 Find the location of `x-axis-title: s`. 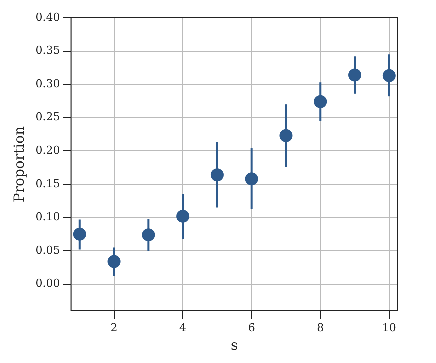

x-axis-title: s is located at coordinates (234, 346).